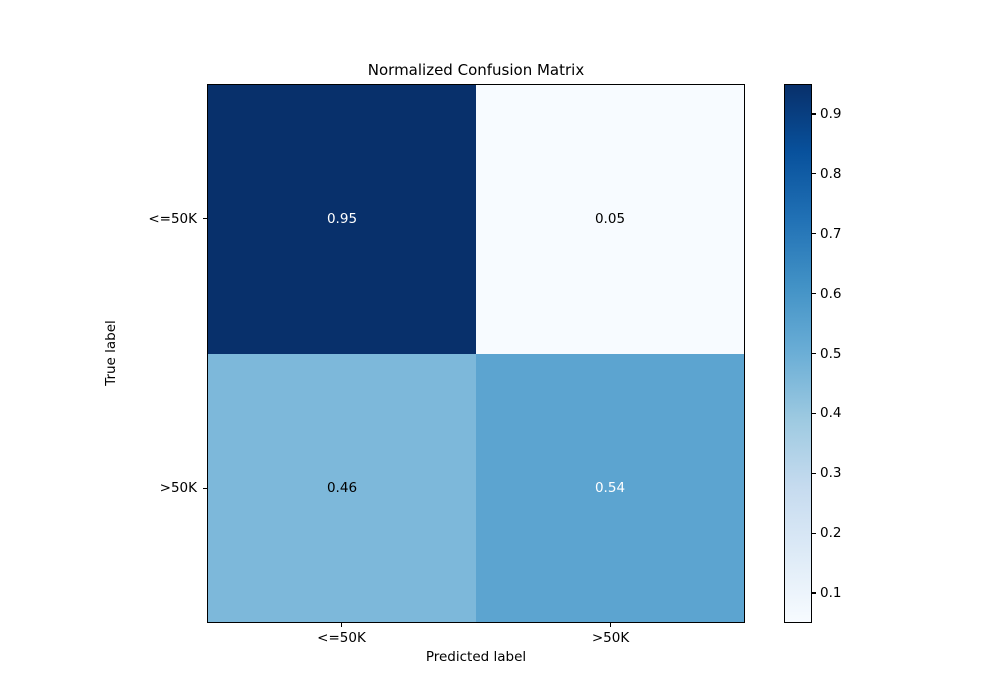  Describe the element at coordinates (172, 218) in the screenshot. I see `y-tick-label: <=50K` at that location.